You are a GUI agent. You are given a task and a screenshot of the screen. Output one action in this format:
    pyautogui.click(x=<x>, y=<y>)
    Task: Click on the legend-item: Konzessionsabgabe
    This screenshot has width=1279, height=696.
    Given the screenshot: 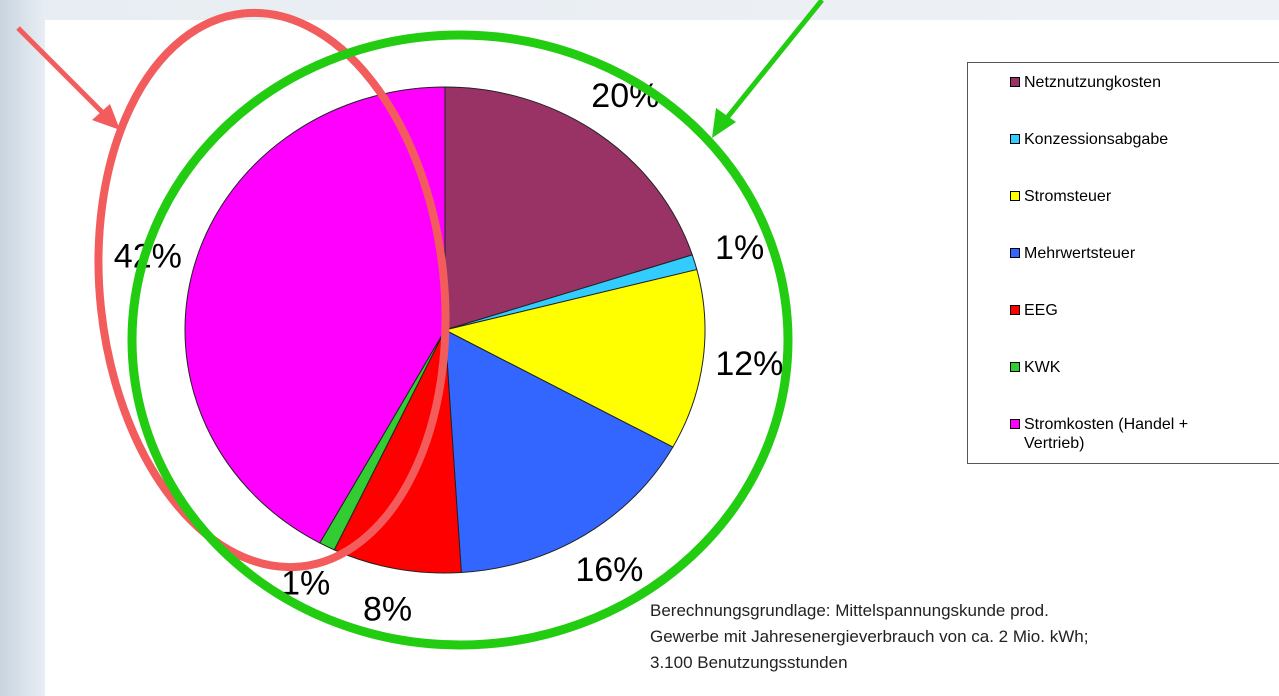 What is the action you would take?
    pyautogui.click(x=1129, y=139)
    